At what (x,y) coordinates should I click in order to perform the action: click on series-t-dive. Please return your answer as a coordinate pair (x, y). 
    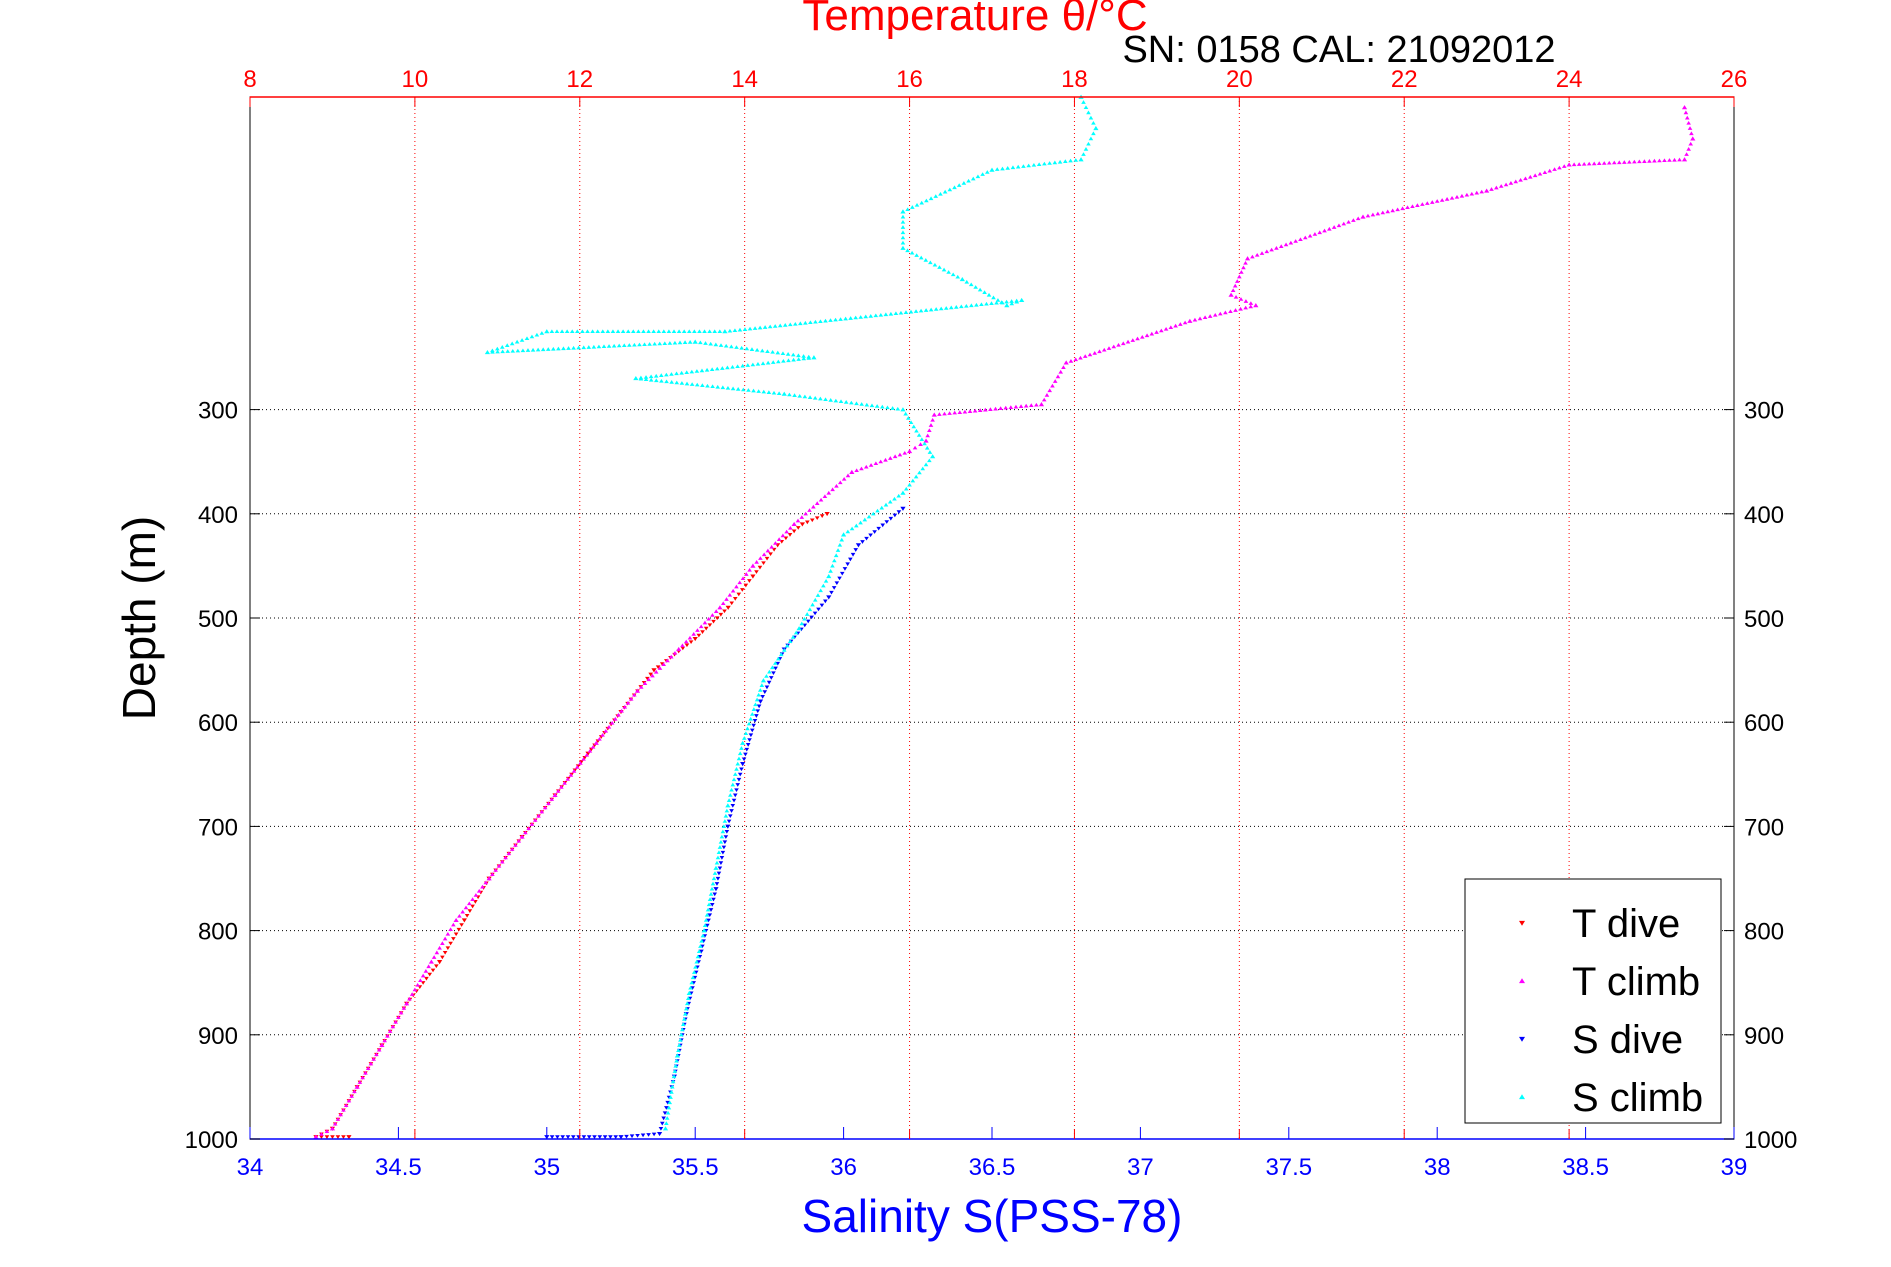
    Looking at the image, I should click on (571, 825).